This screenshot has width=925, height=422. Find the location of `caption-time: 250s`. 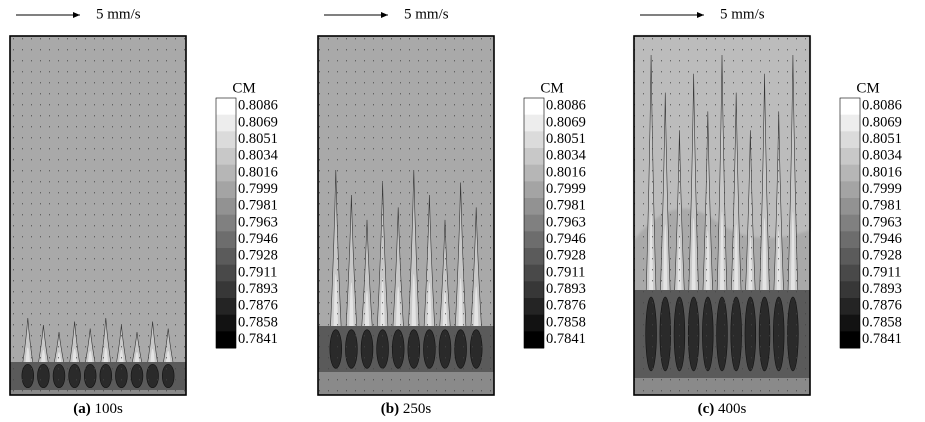

caption-time: 250s is located at coordinates (417, 409).